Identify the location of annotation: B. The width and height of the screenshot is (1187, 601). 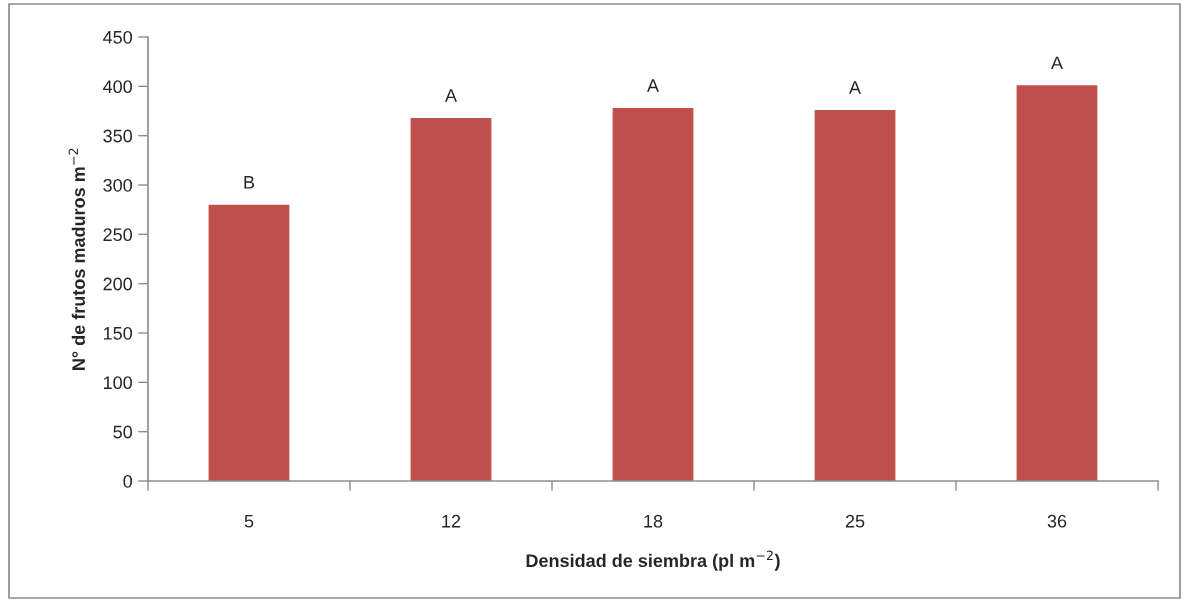
(249, 182).